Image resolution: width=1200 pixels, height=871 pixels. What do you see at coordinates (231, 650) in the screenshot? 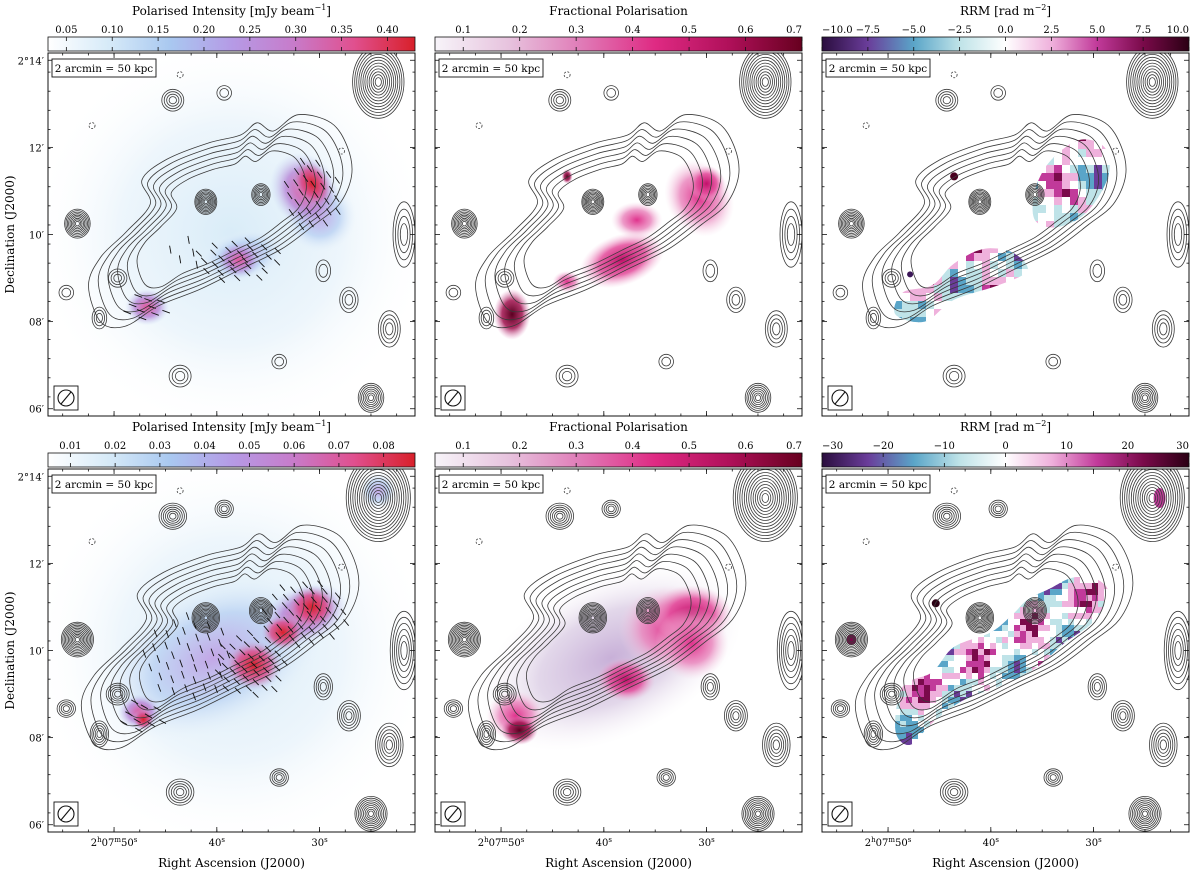
I see `panel-content` at bounding box center [231, 650].